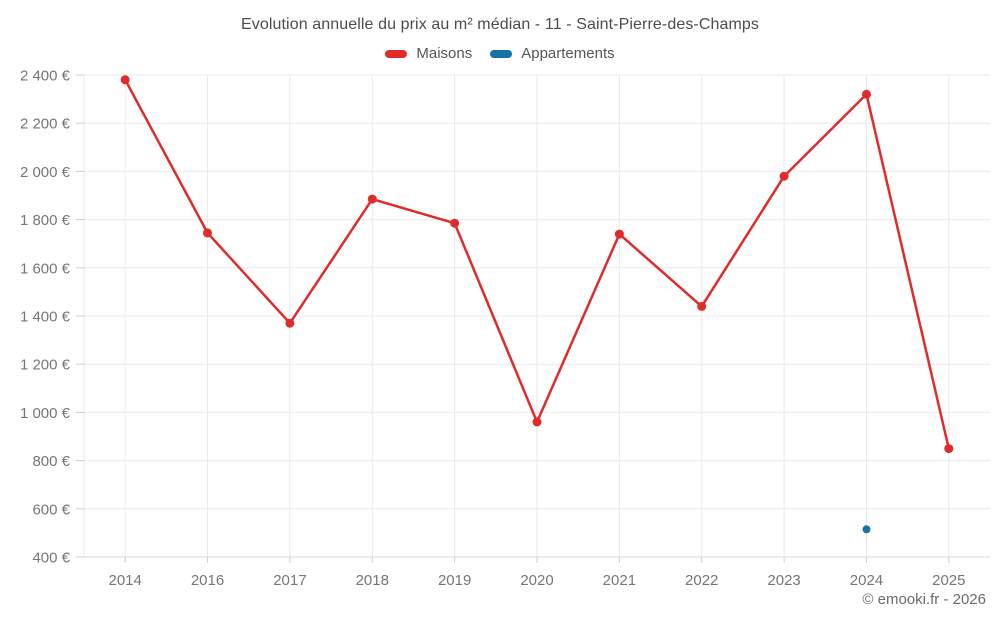  Describe the element at coordinates (125, 80) in the screenshot. I see `data-point-maisons-2014` at that location.